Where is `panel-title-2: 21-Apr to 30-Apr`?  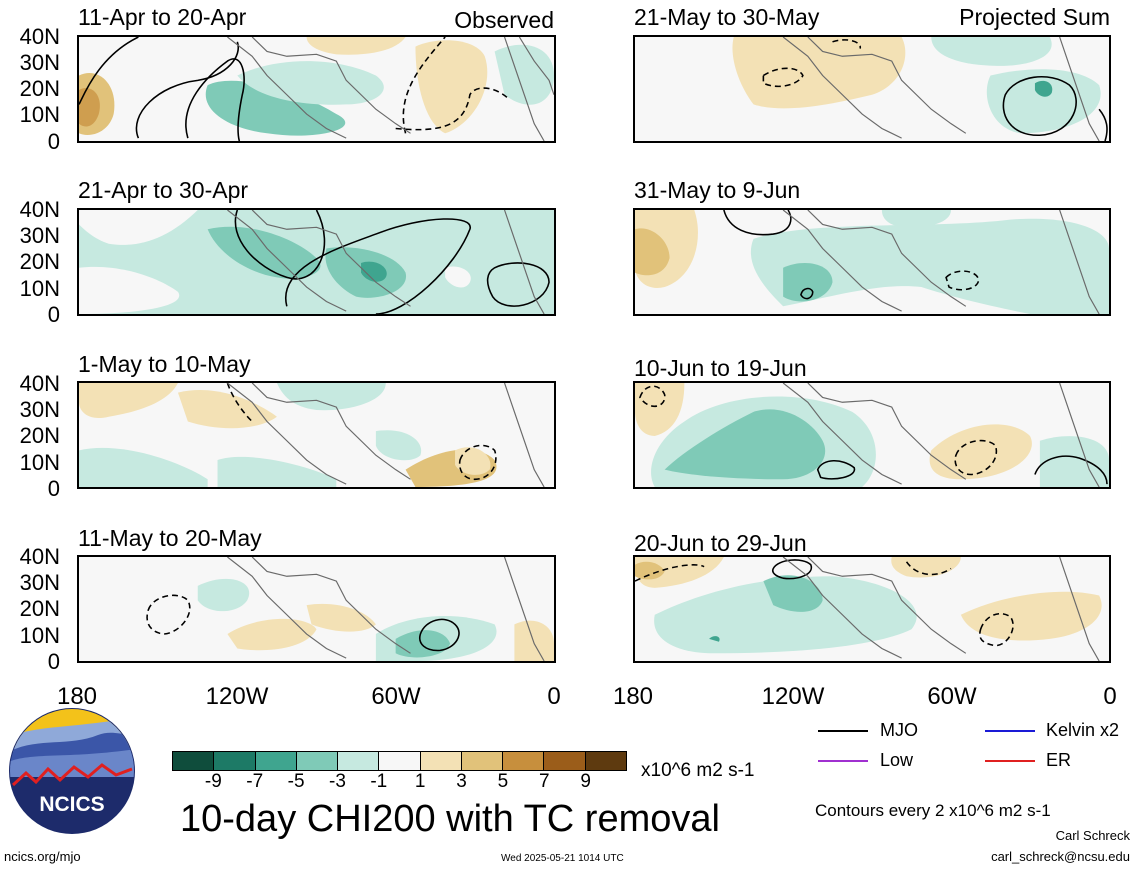 panel-title-2: 21-Apr to 30-Apr is located at coordinates (163, 190).